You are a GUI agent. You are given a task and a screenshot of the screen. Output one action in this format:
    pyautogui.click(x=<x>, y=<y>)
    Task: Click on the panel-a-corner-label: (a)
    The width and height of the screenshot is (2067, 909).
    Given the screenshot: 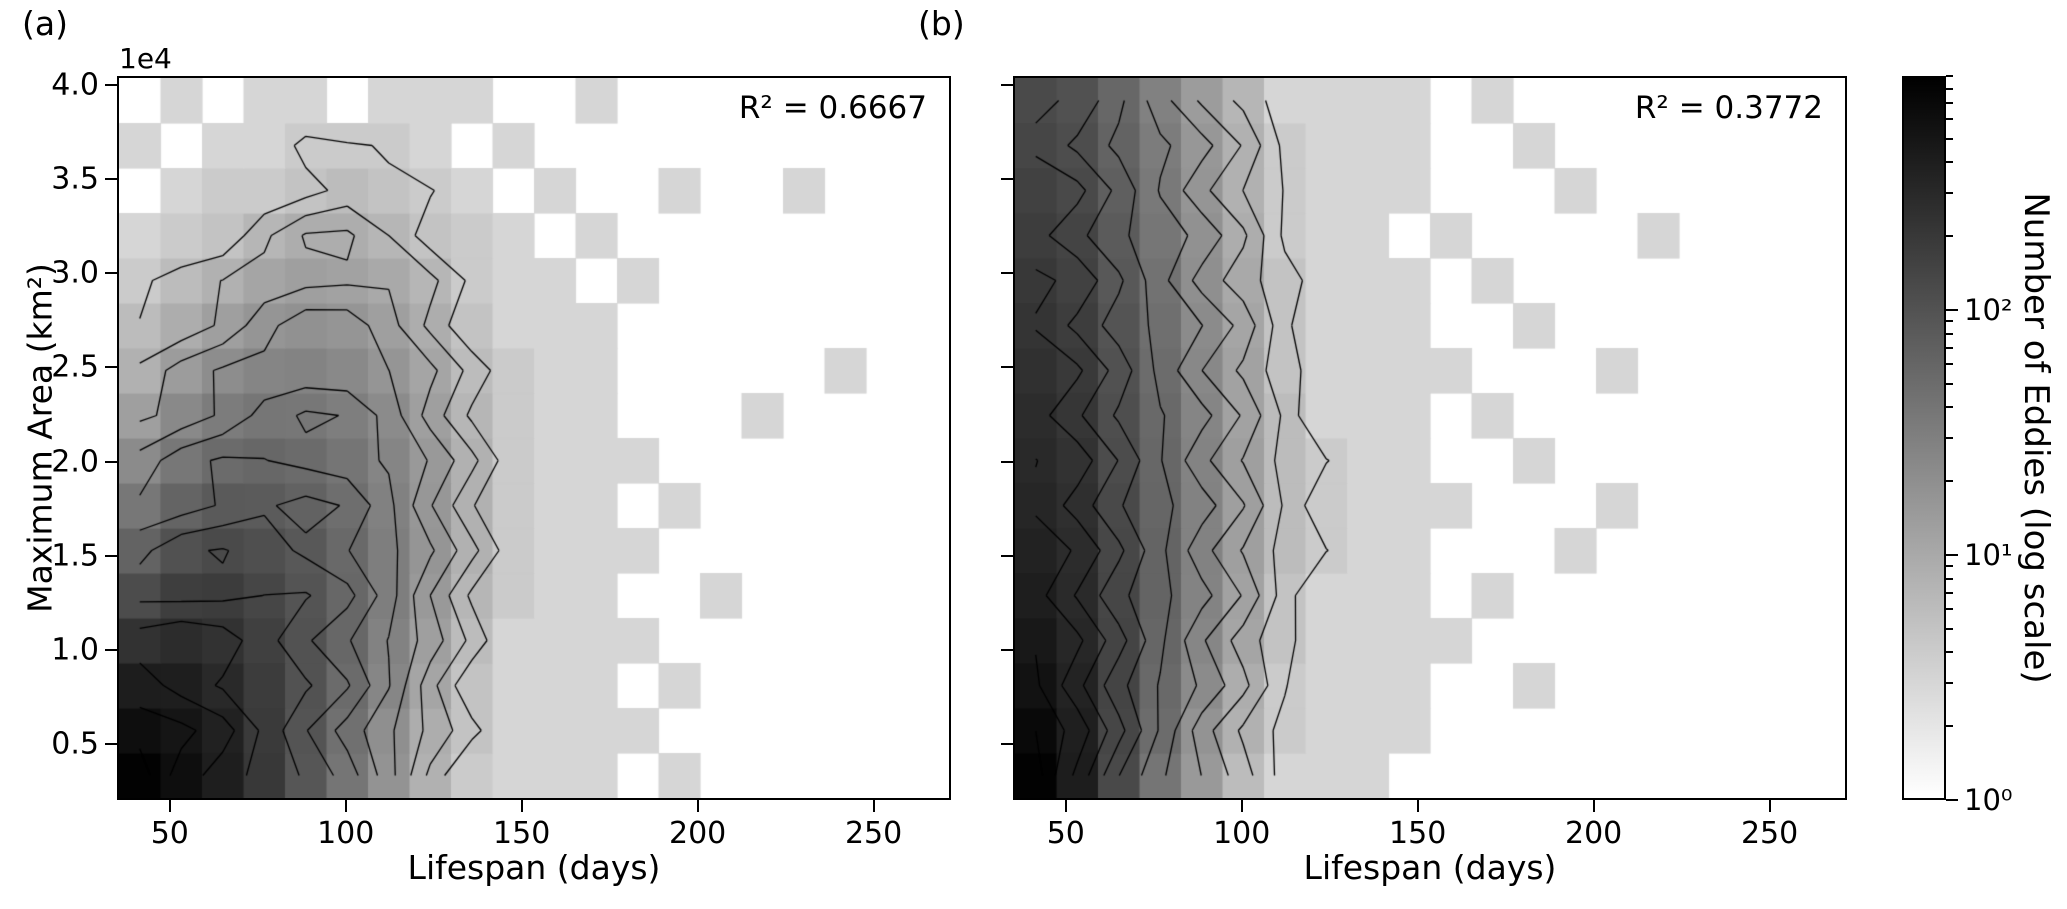 What is the action you would take?
    pyautogui.click(x=45, y=23)
    